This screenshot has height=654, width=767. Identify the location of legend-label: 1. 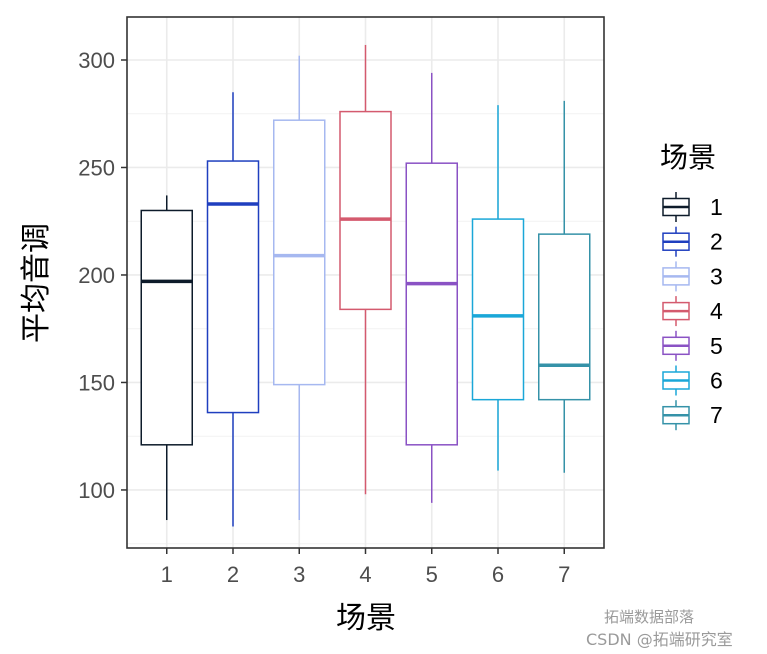
(716, 207).